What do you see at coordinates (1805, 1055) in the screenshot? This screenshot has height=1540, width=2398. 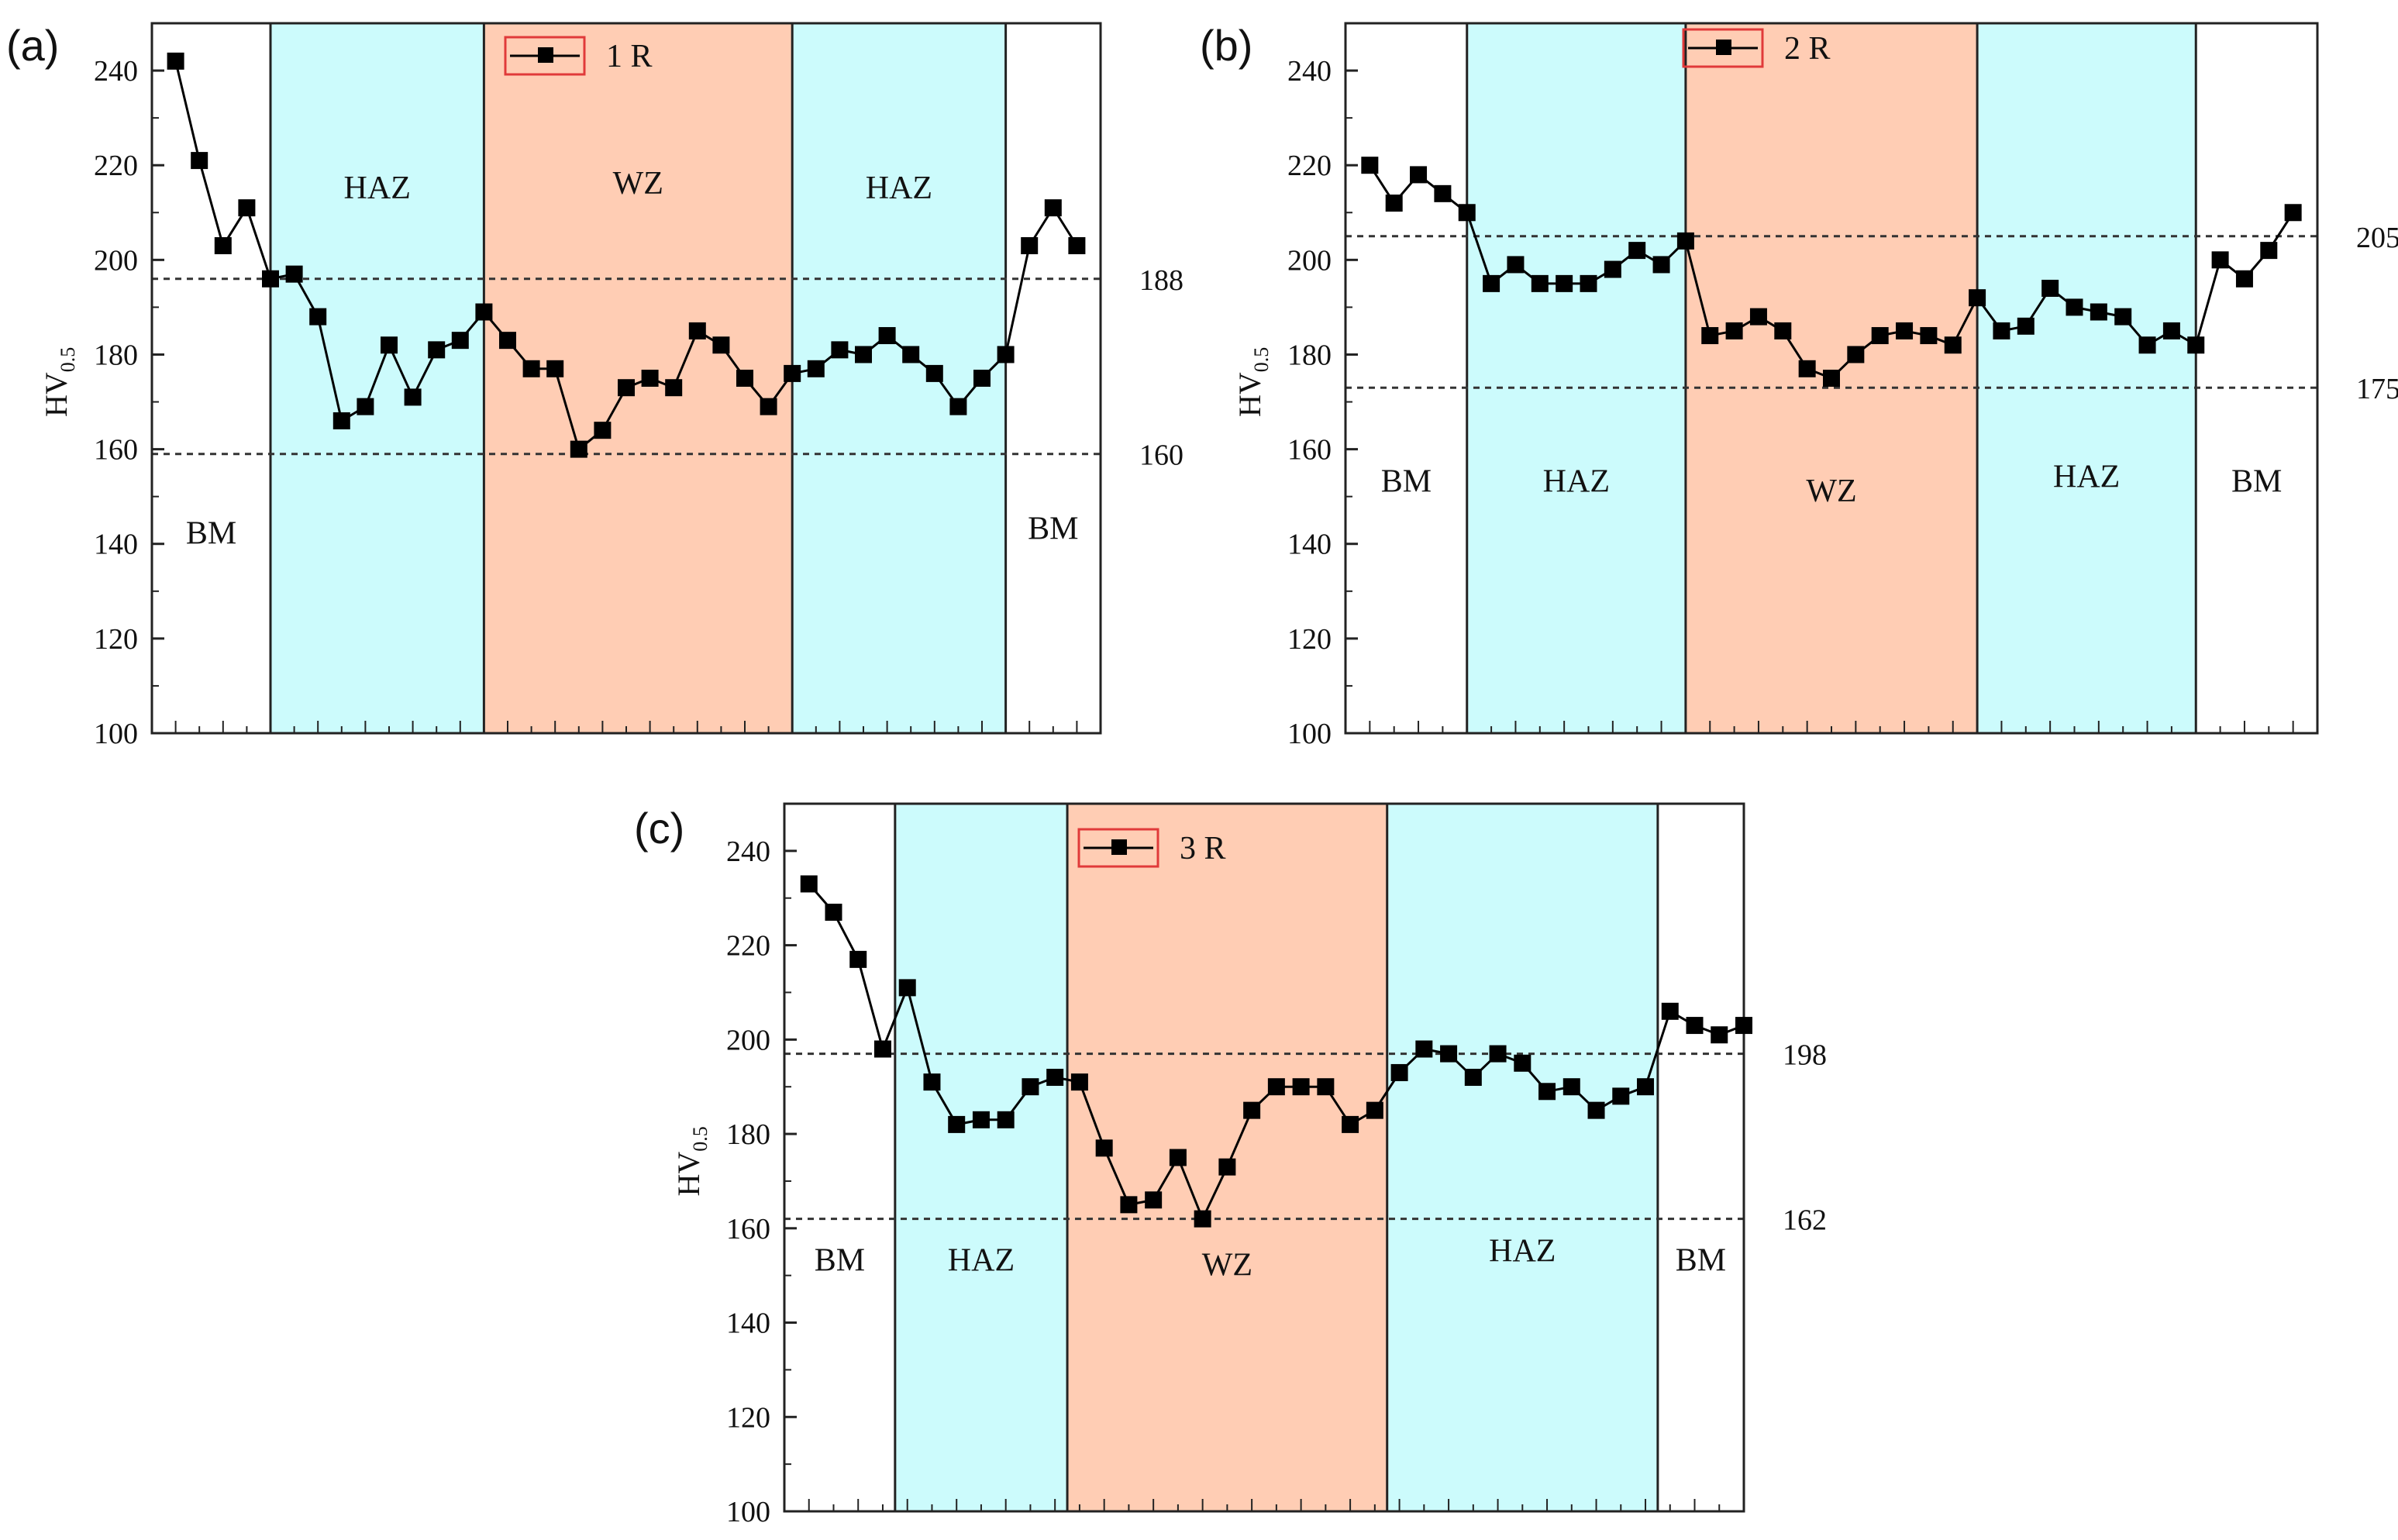 I see `reference-line-label: 198` at bounding box center [1805, 1055].